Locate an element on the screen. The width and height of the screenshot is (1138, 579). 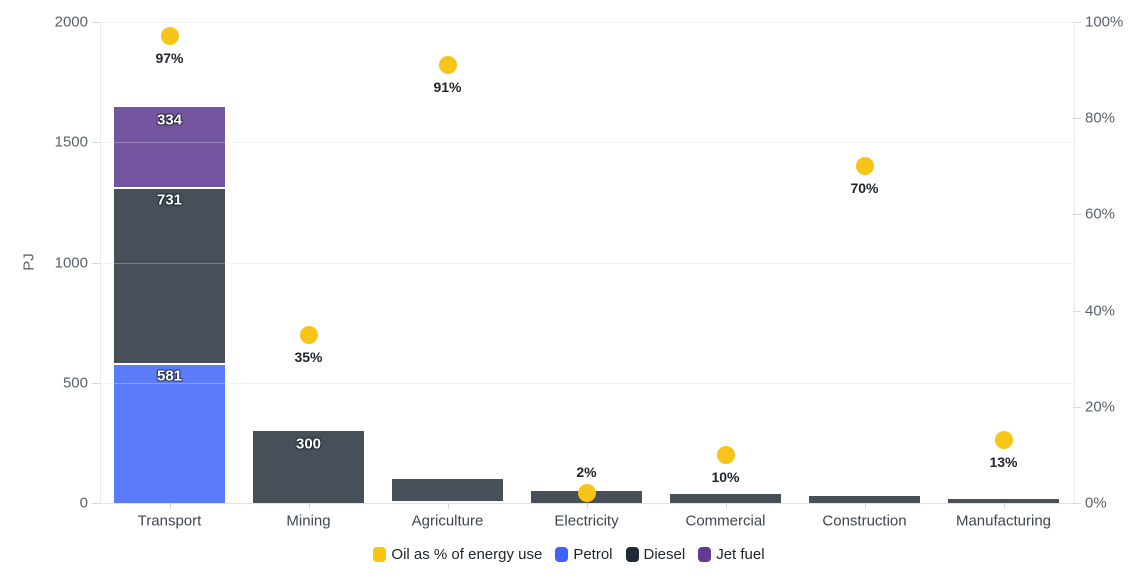
percent-dot-mining is located at coordinates (308, 334).